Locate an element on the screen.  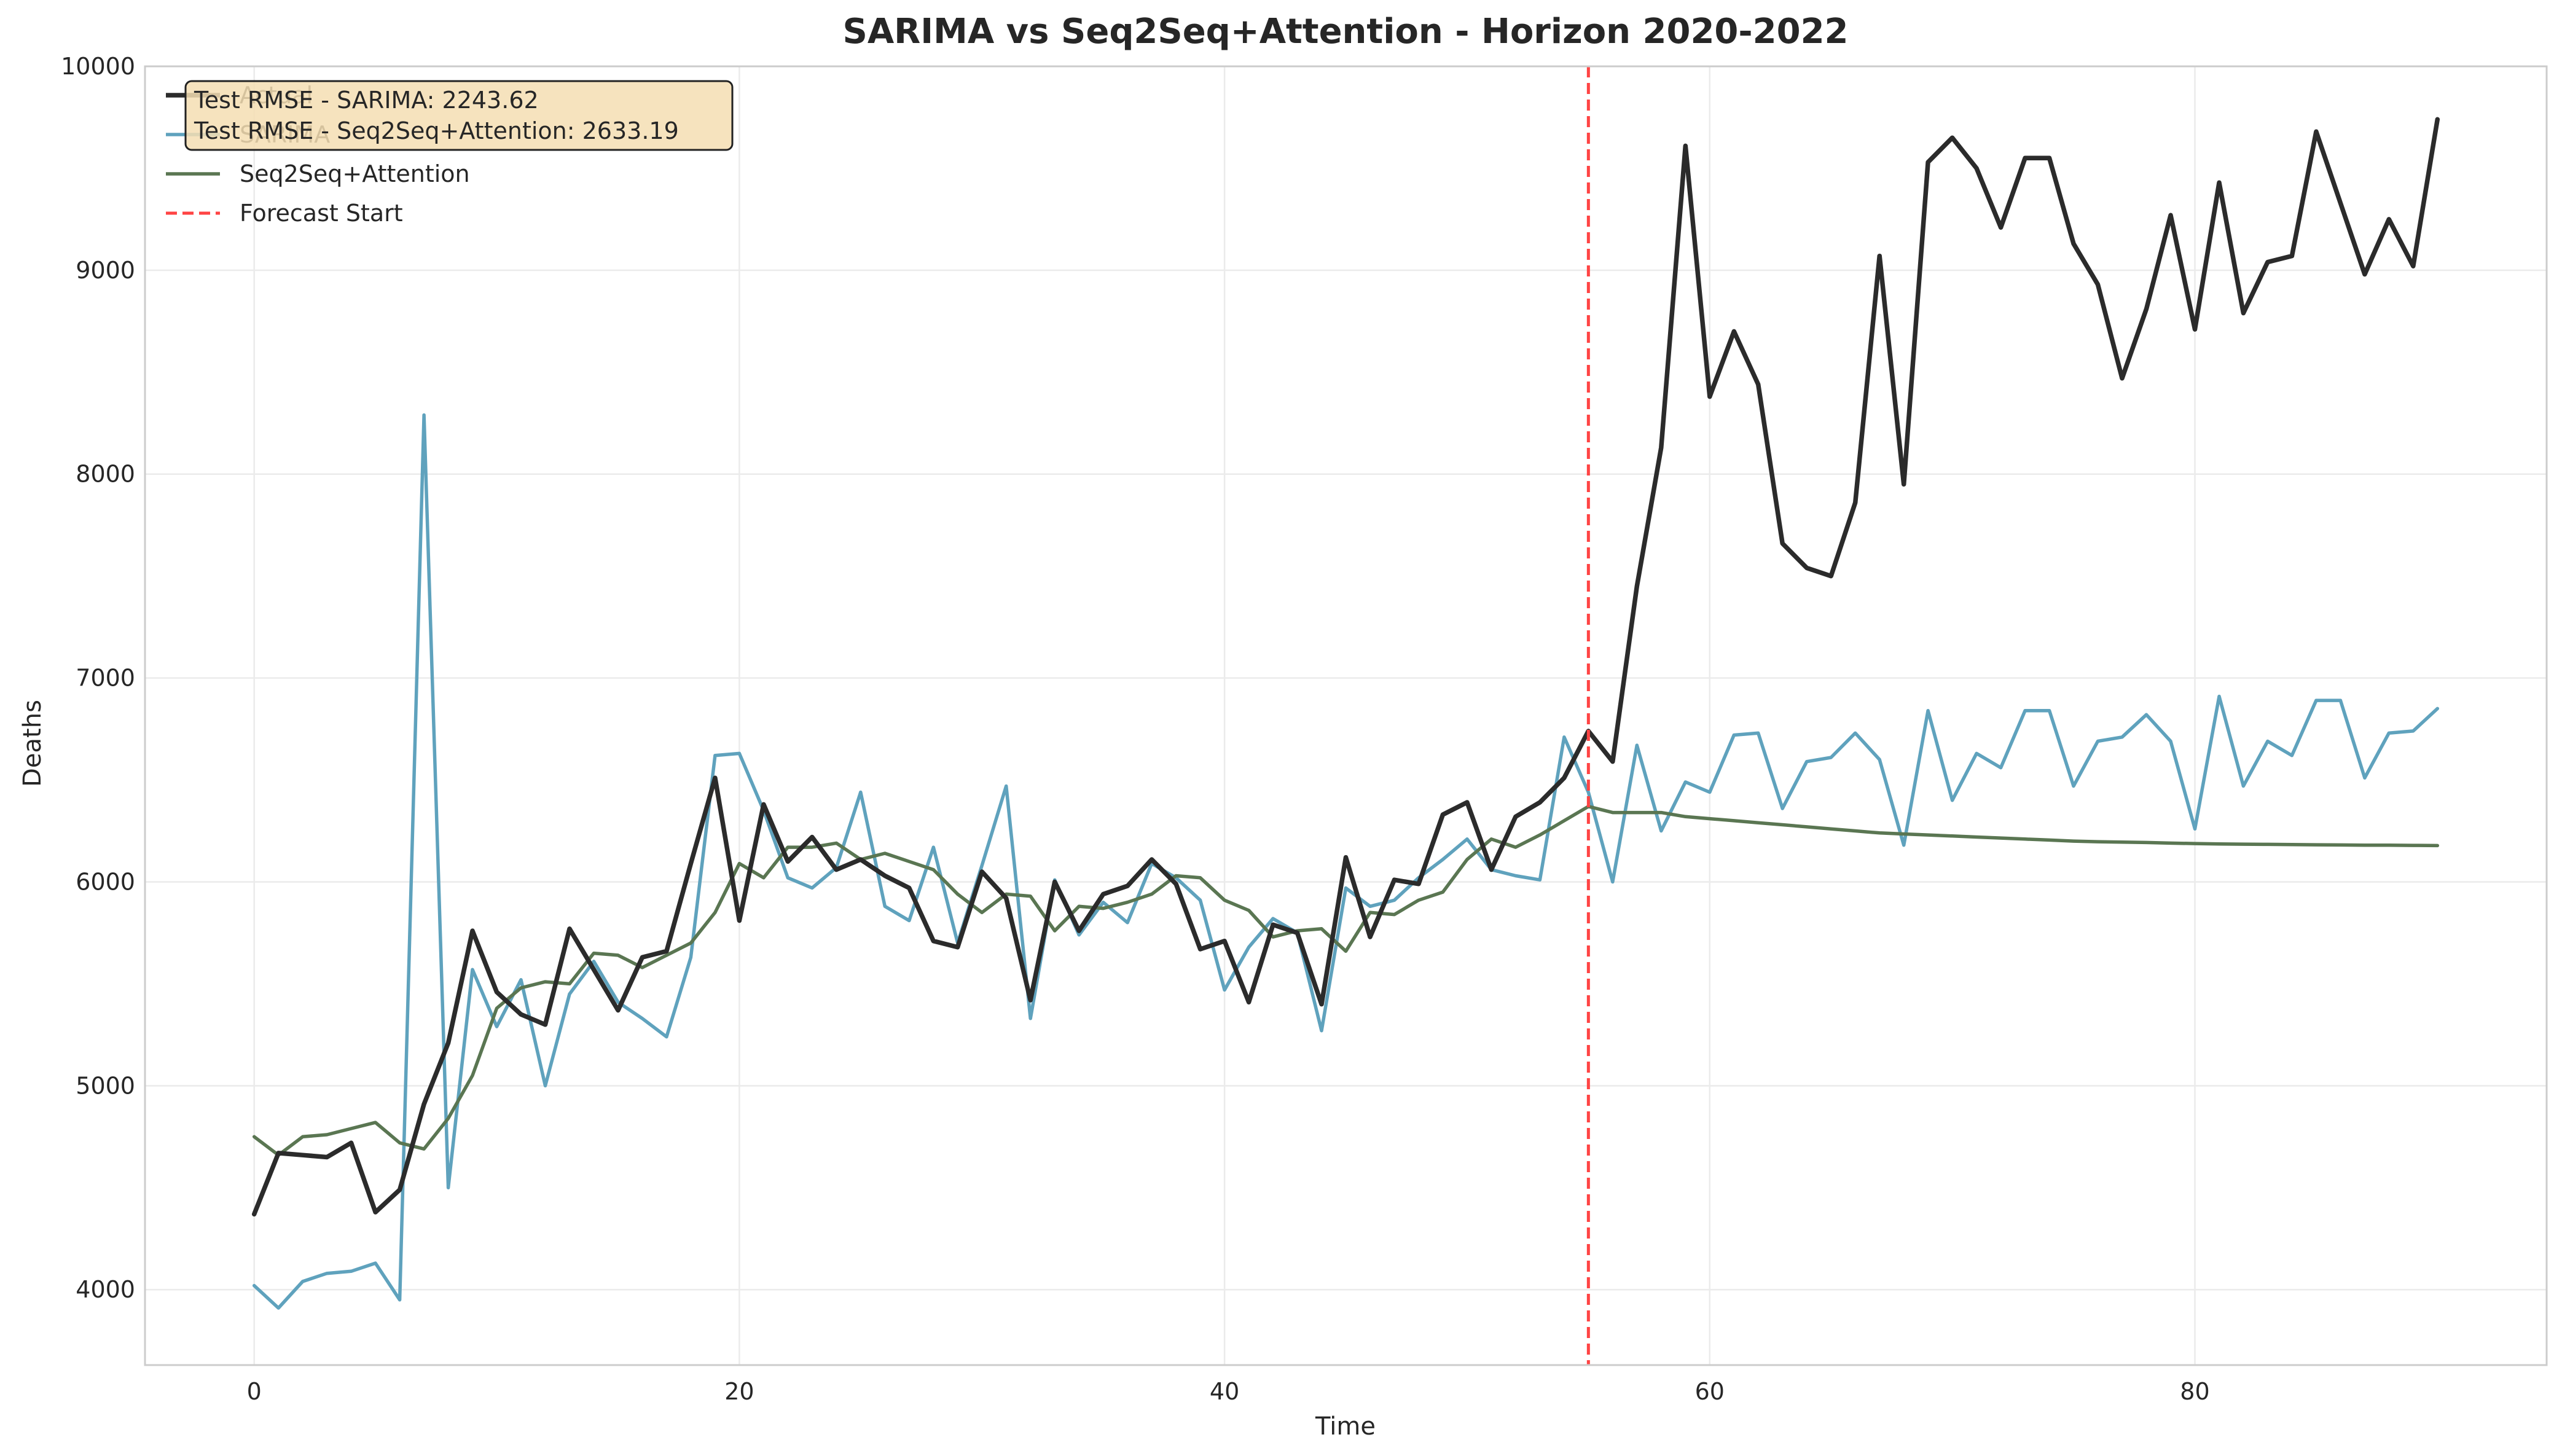
y-tick-label: 8000 is located at coordinates (105, 474).